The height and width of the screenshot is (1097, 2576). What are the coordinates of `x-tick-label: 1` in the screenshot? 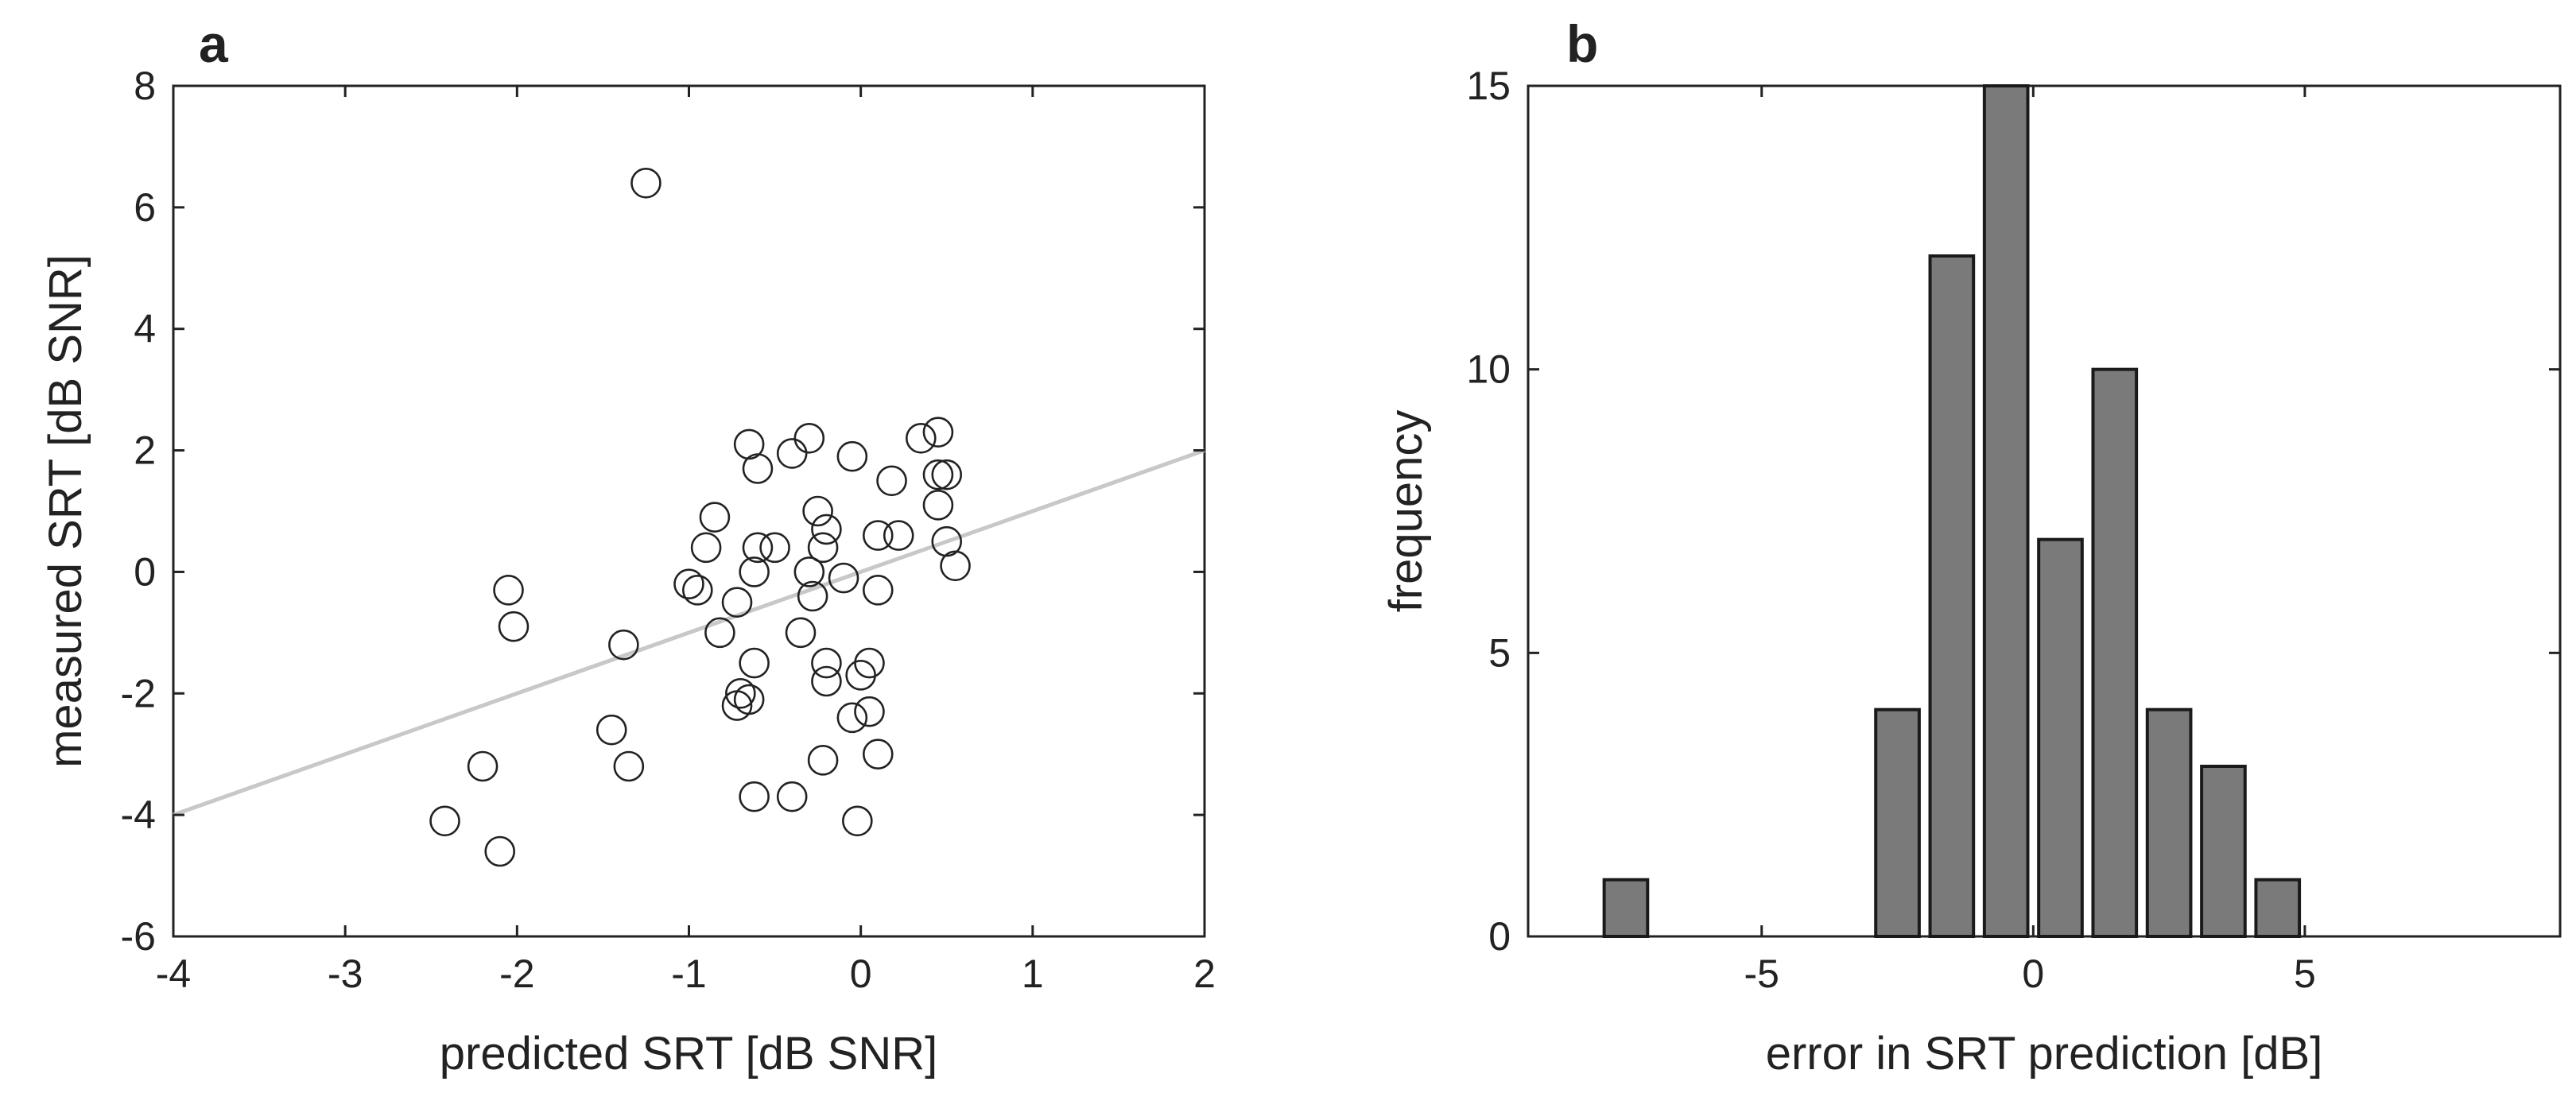 It's located at (1033, 974).